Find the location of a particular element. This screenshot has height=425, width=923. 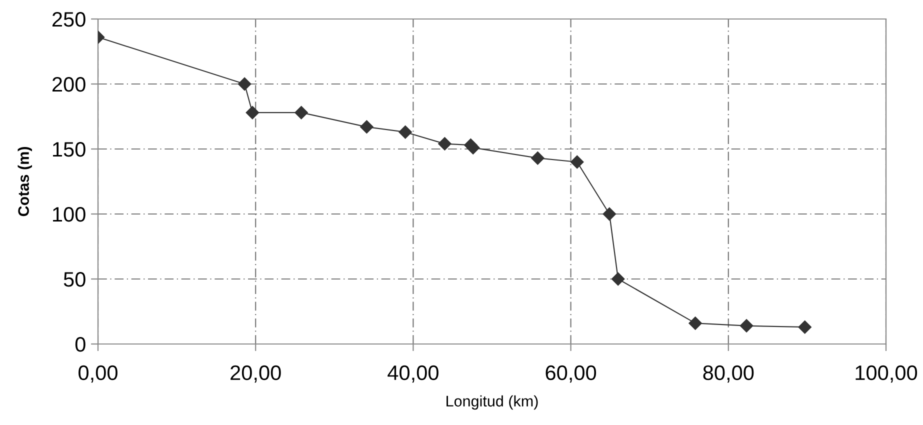

x-tick-label: 20,00 is located at coordinates (255, 374).